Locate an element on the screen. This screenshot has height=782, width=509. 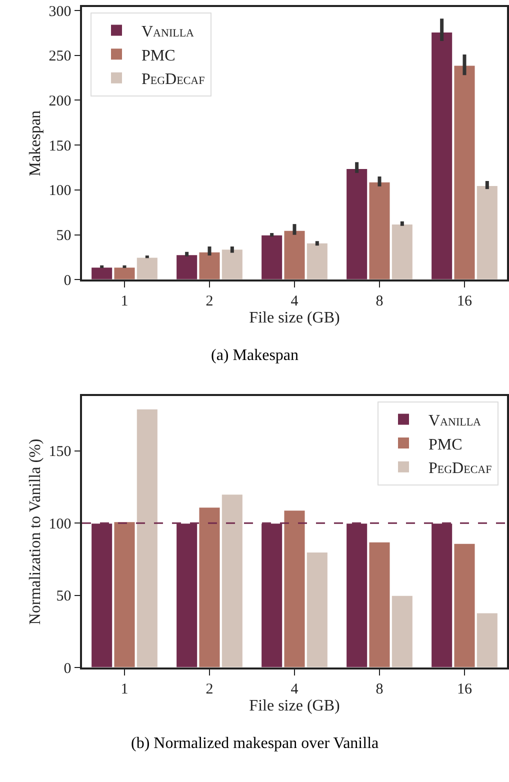
text: (b) Normalized makespan over Vanilla is located at coordinates (255, 743).